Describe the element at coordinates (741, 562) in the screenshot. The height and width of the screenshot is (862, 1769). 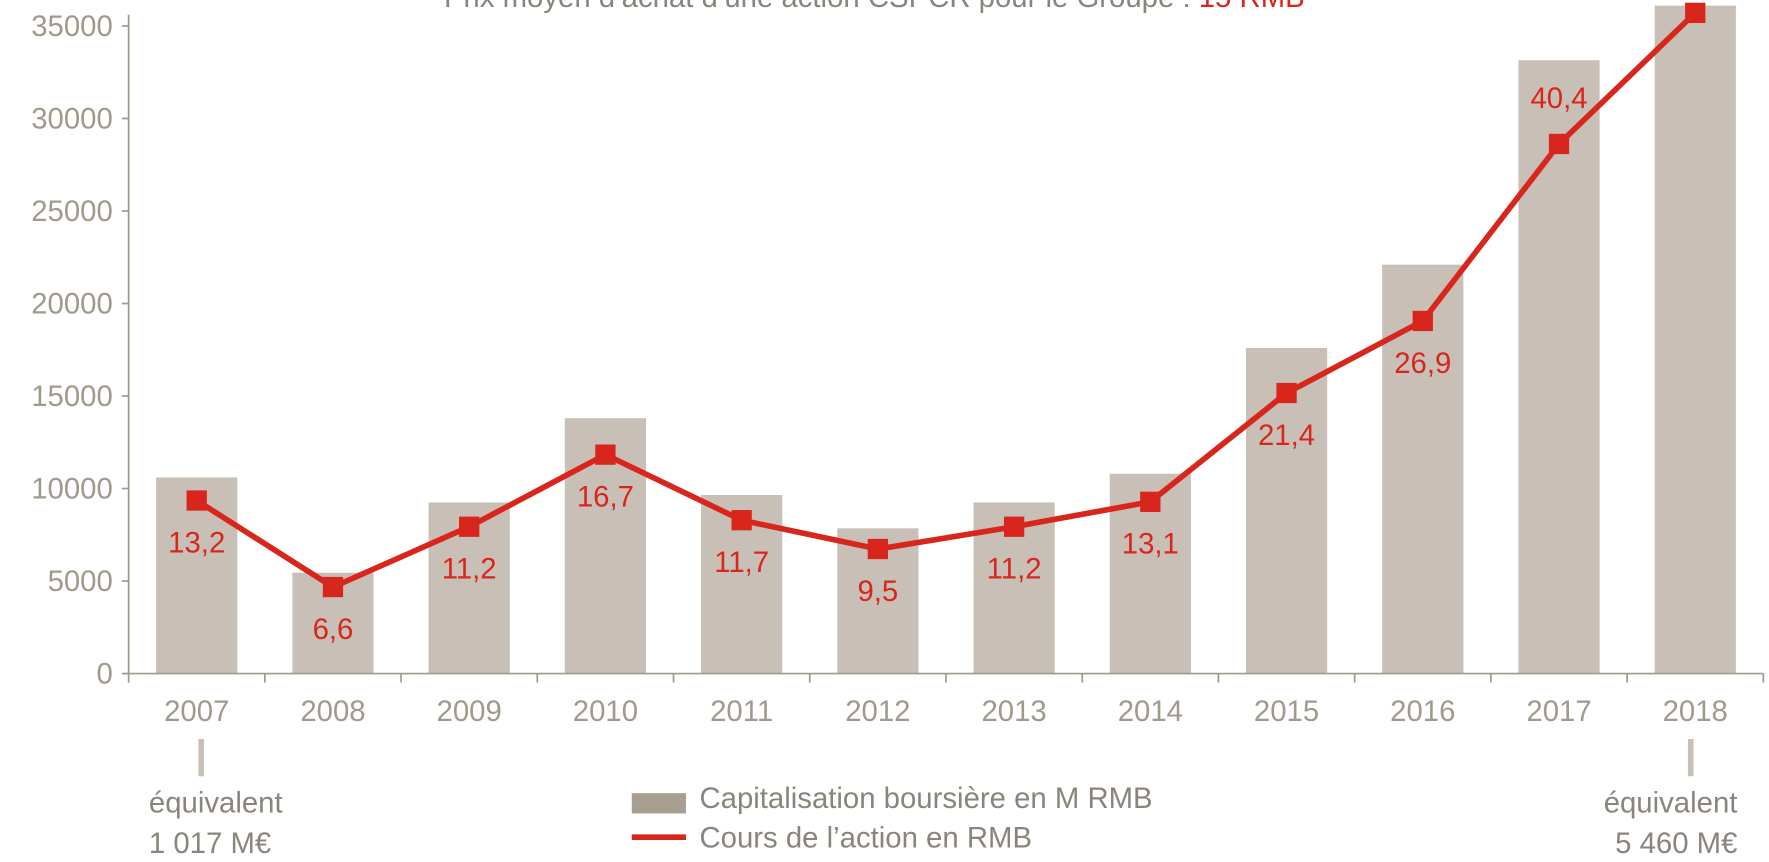
I see `data-label: 11,7` at that location.